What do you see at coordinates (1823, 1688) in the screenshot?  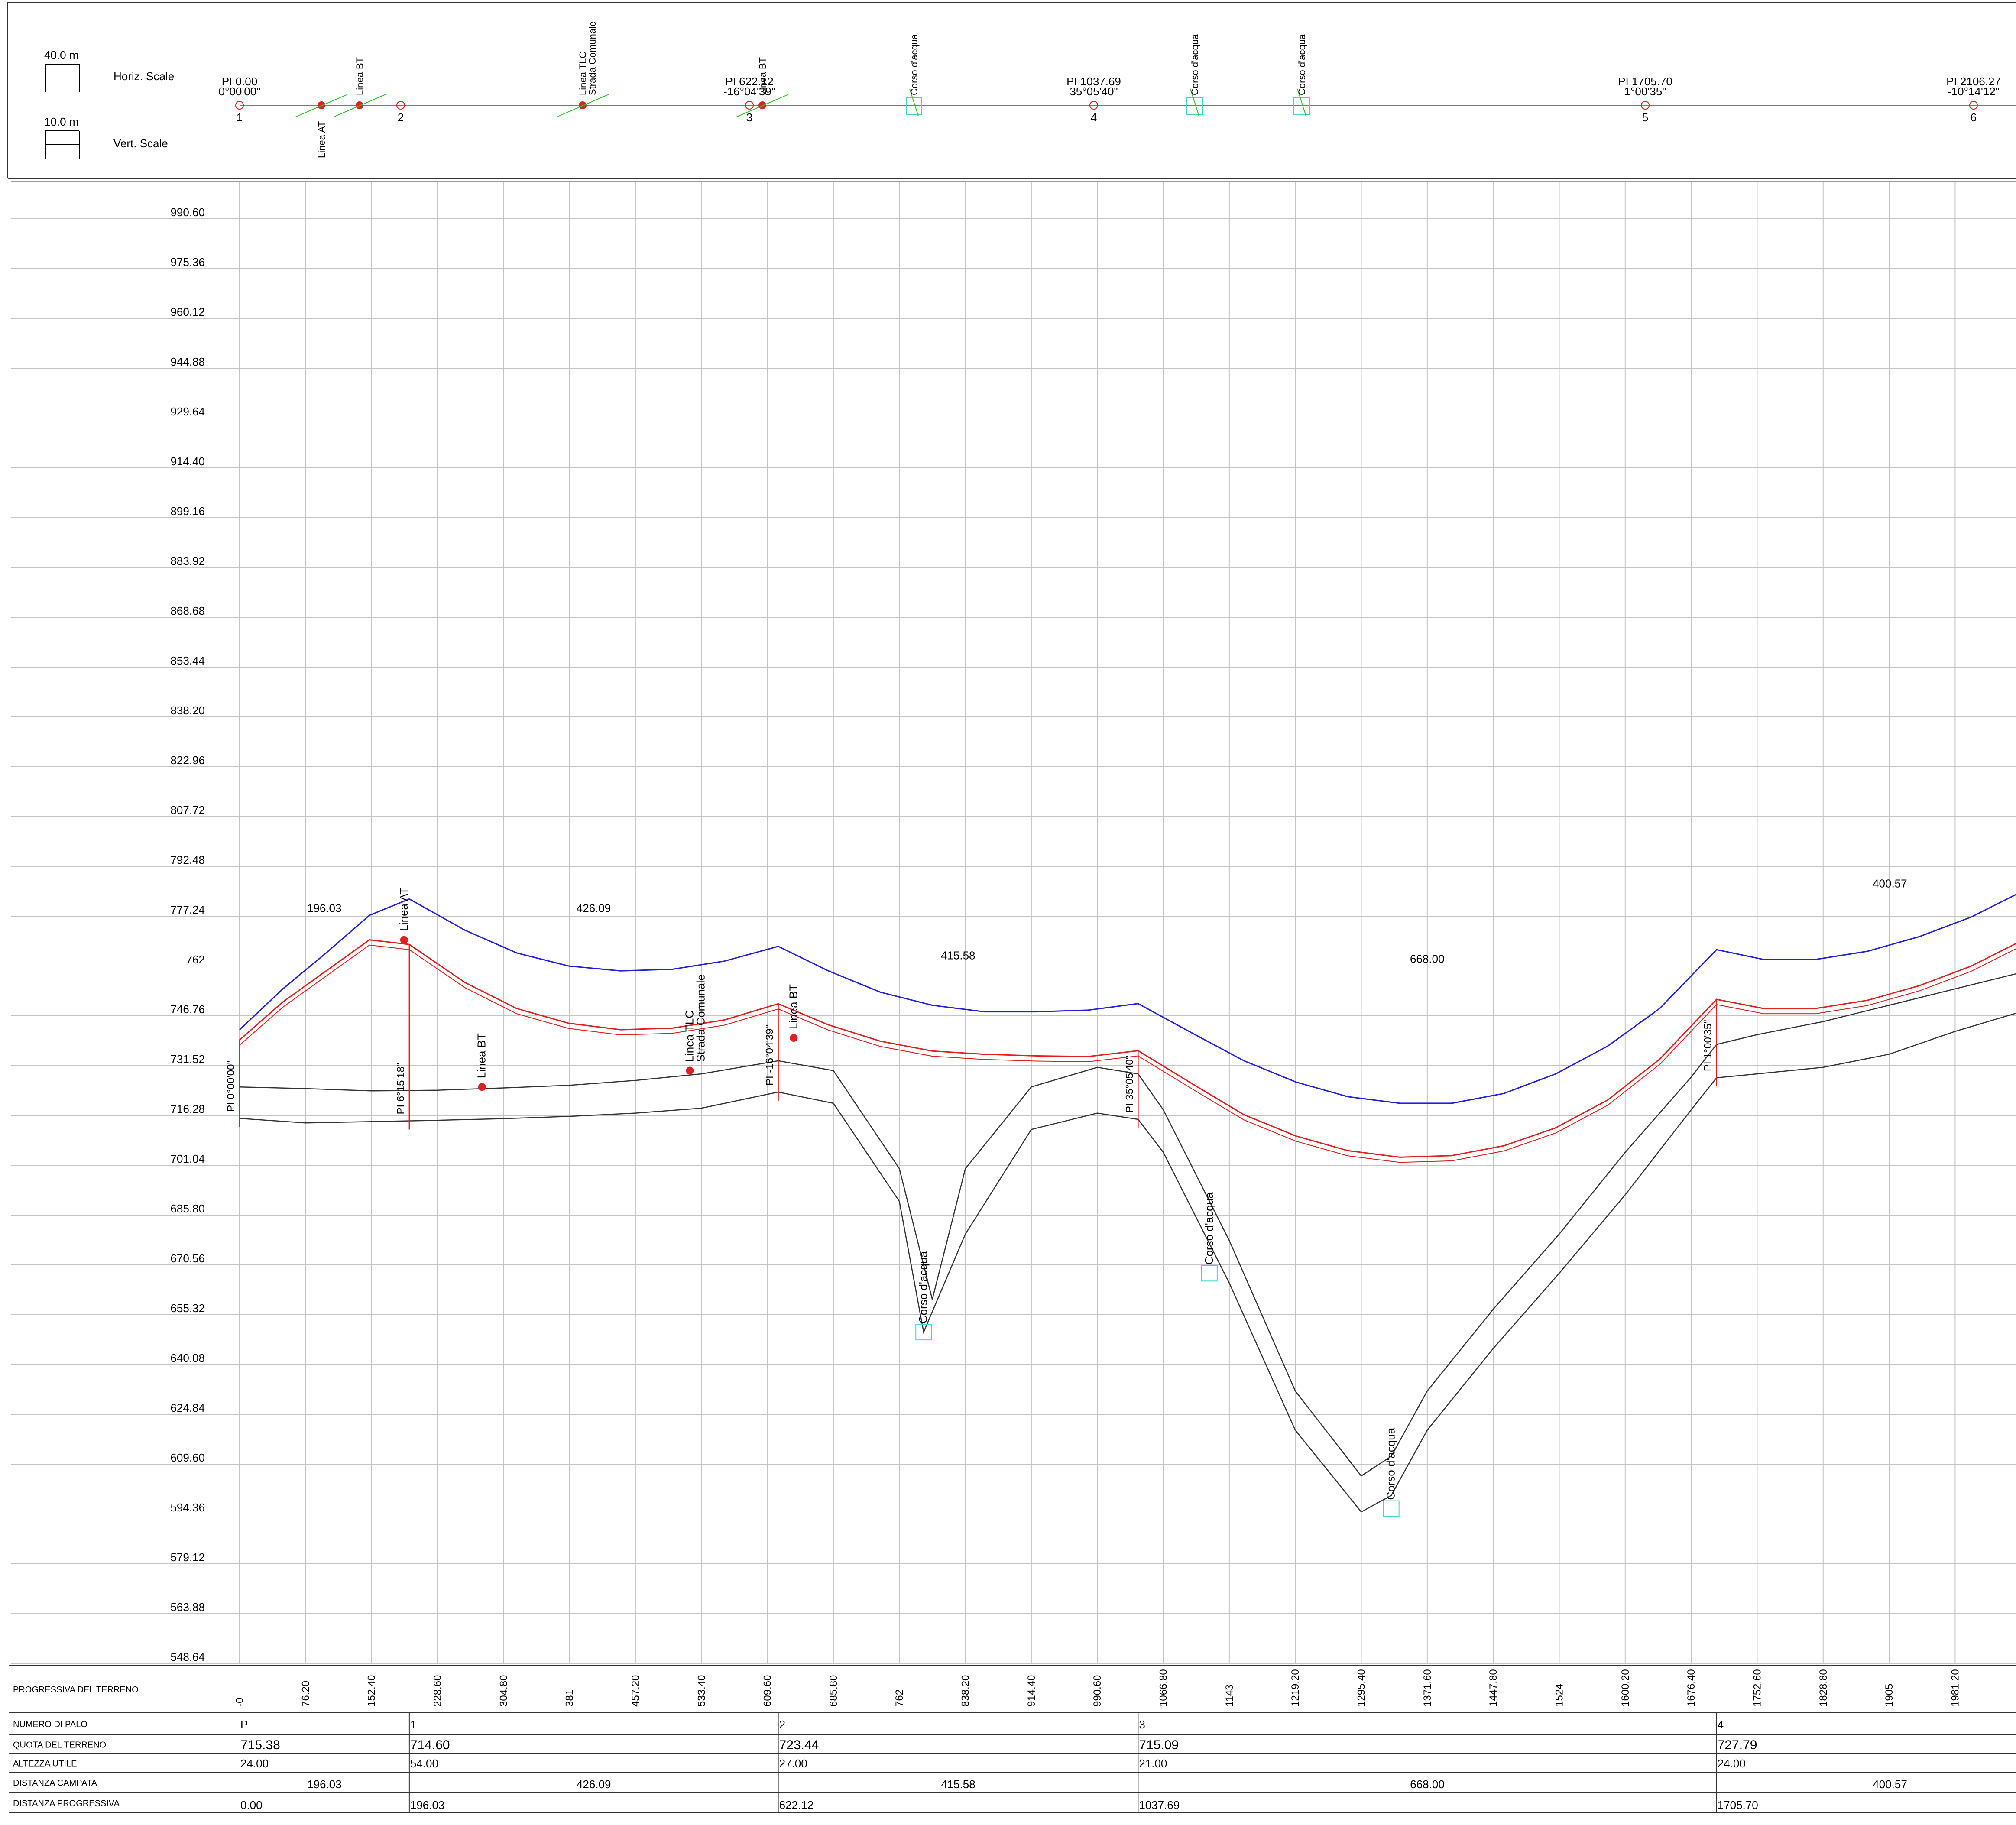 I see `station-tick-label: 1828.80` at bounding box center [1823, 1688].